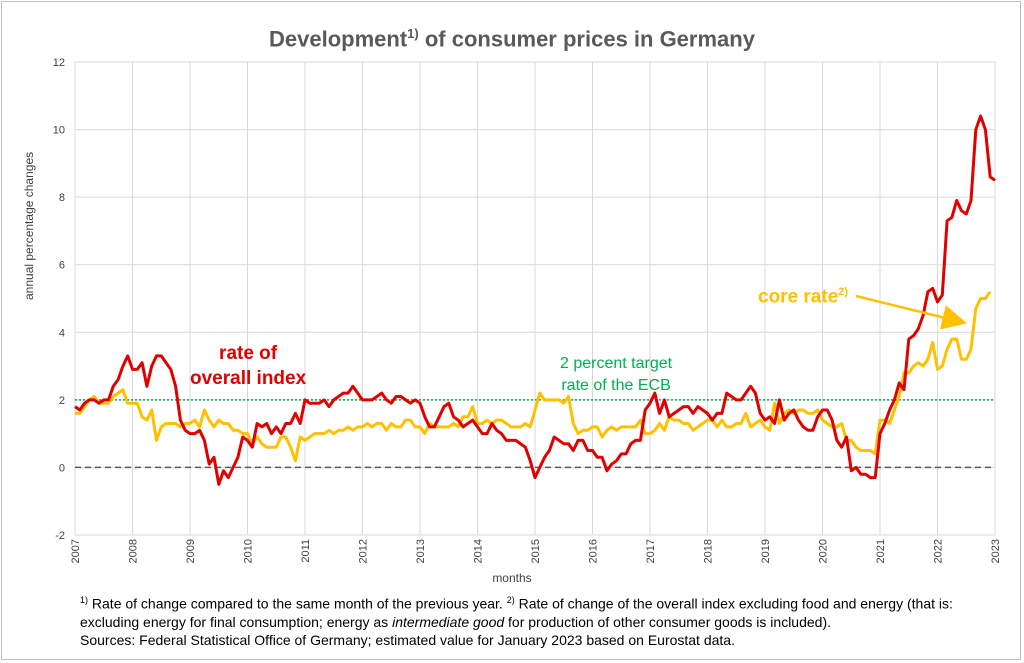 The width and height of the screenshot is (1024, 663). What do you see at coordinates (338, 39) in the screenshot?
I see `title-main: Development` at bounding box center [338, 39].